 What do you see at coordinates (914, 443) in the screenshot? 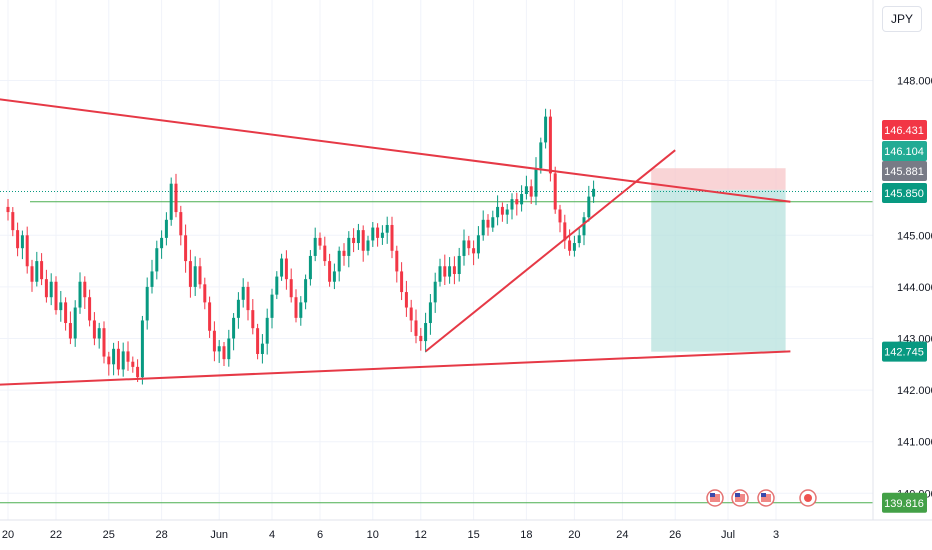
I see `price-tick-label: 141.000` at bounding box center [914, 443].